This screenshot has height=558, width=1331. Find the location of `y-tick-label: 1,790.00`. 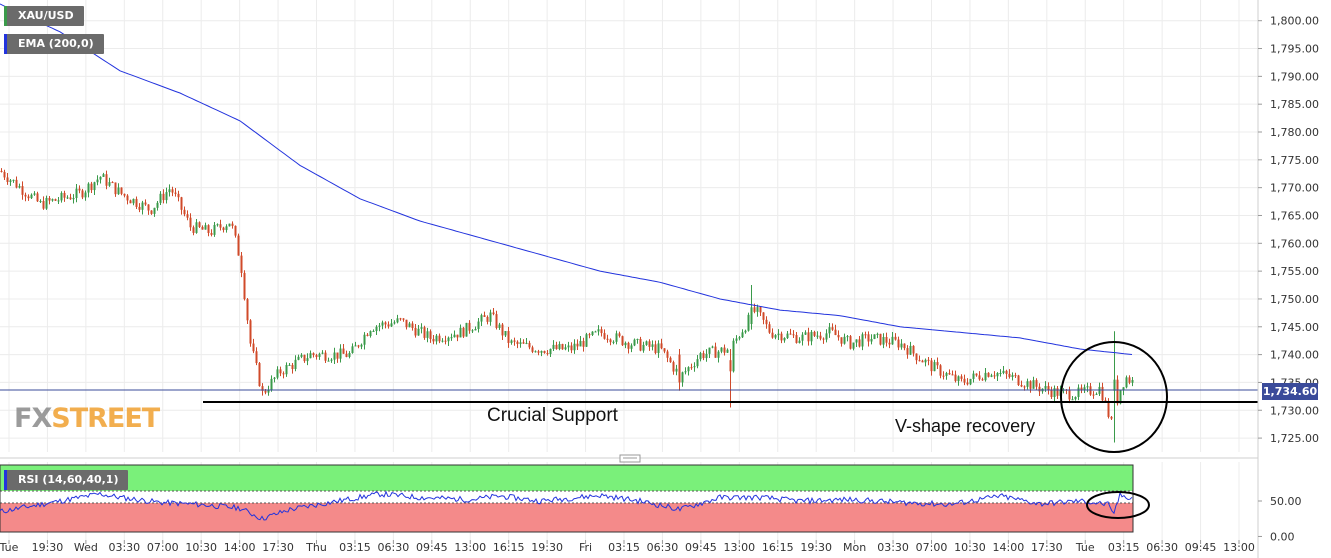

y-tick-label: 1,790.00 is located at coordinates (1294, 76).